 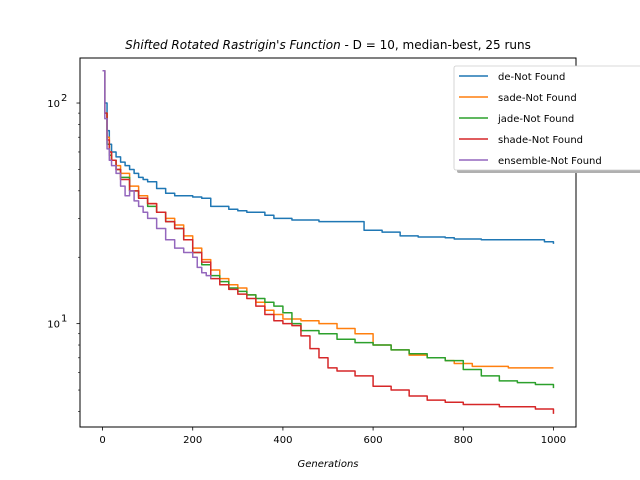 What do you see at coordinates (332, 436) in the screenshot?
I see `x-axis: 0 200 400 600 800 1000` at bounding box center [332, 436].